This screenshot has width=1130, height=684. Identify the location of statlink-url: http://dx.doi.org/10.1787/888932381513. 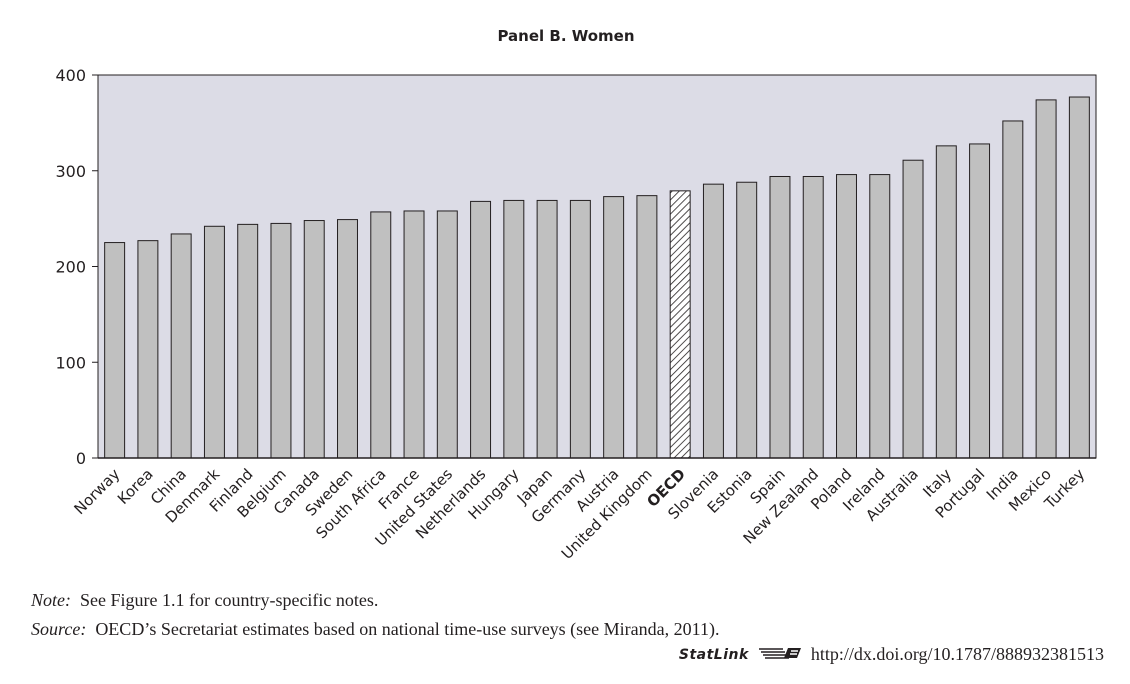
(957, 654).